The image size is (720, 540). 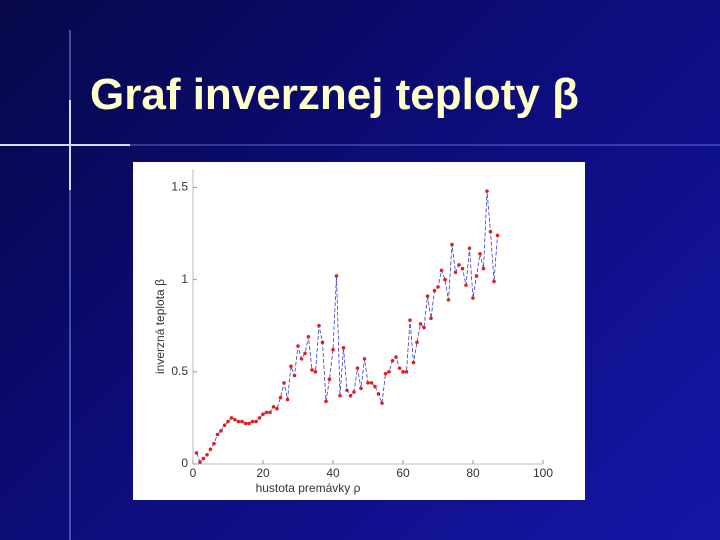 What do you see at coordinates (403, 473) in the screenshot?
I see `x-tick-label: 60` at bounding box center [403, 473].